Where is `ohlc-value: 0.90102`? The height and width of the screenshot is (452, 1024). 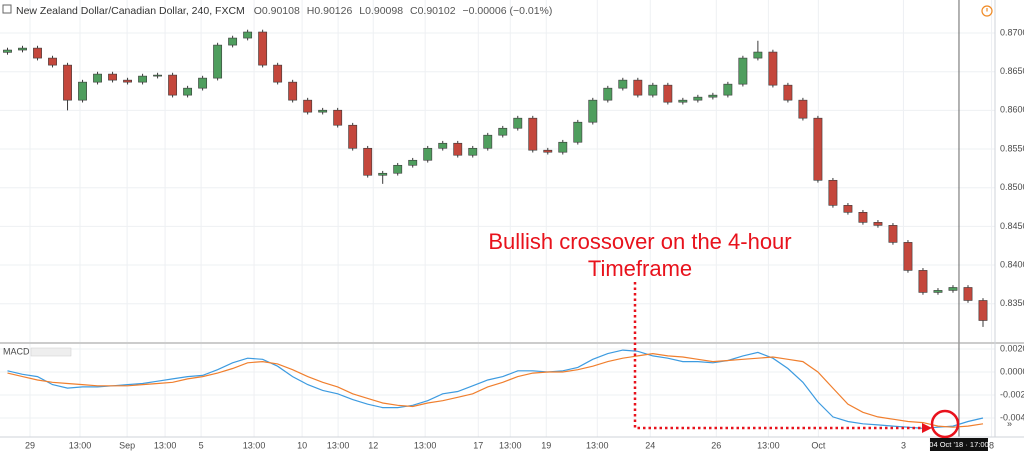 ohlc-value: 0.90102 is located at coordinates (437, 11).